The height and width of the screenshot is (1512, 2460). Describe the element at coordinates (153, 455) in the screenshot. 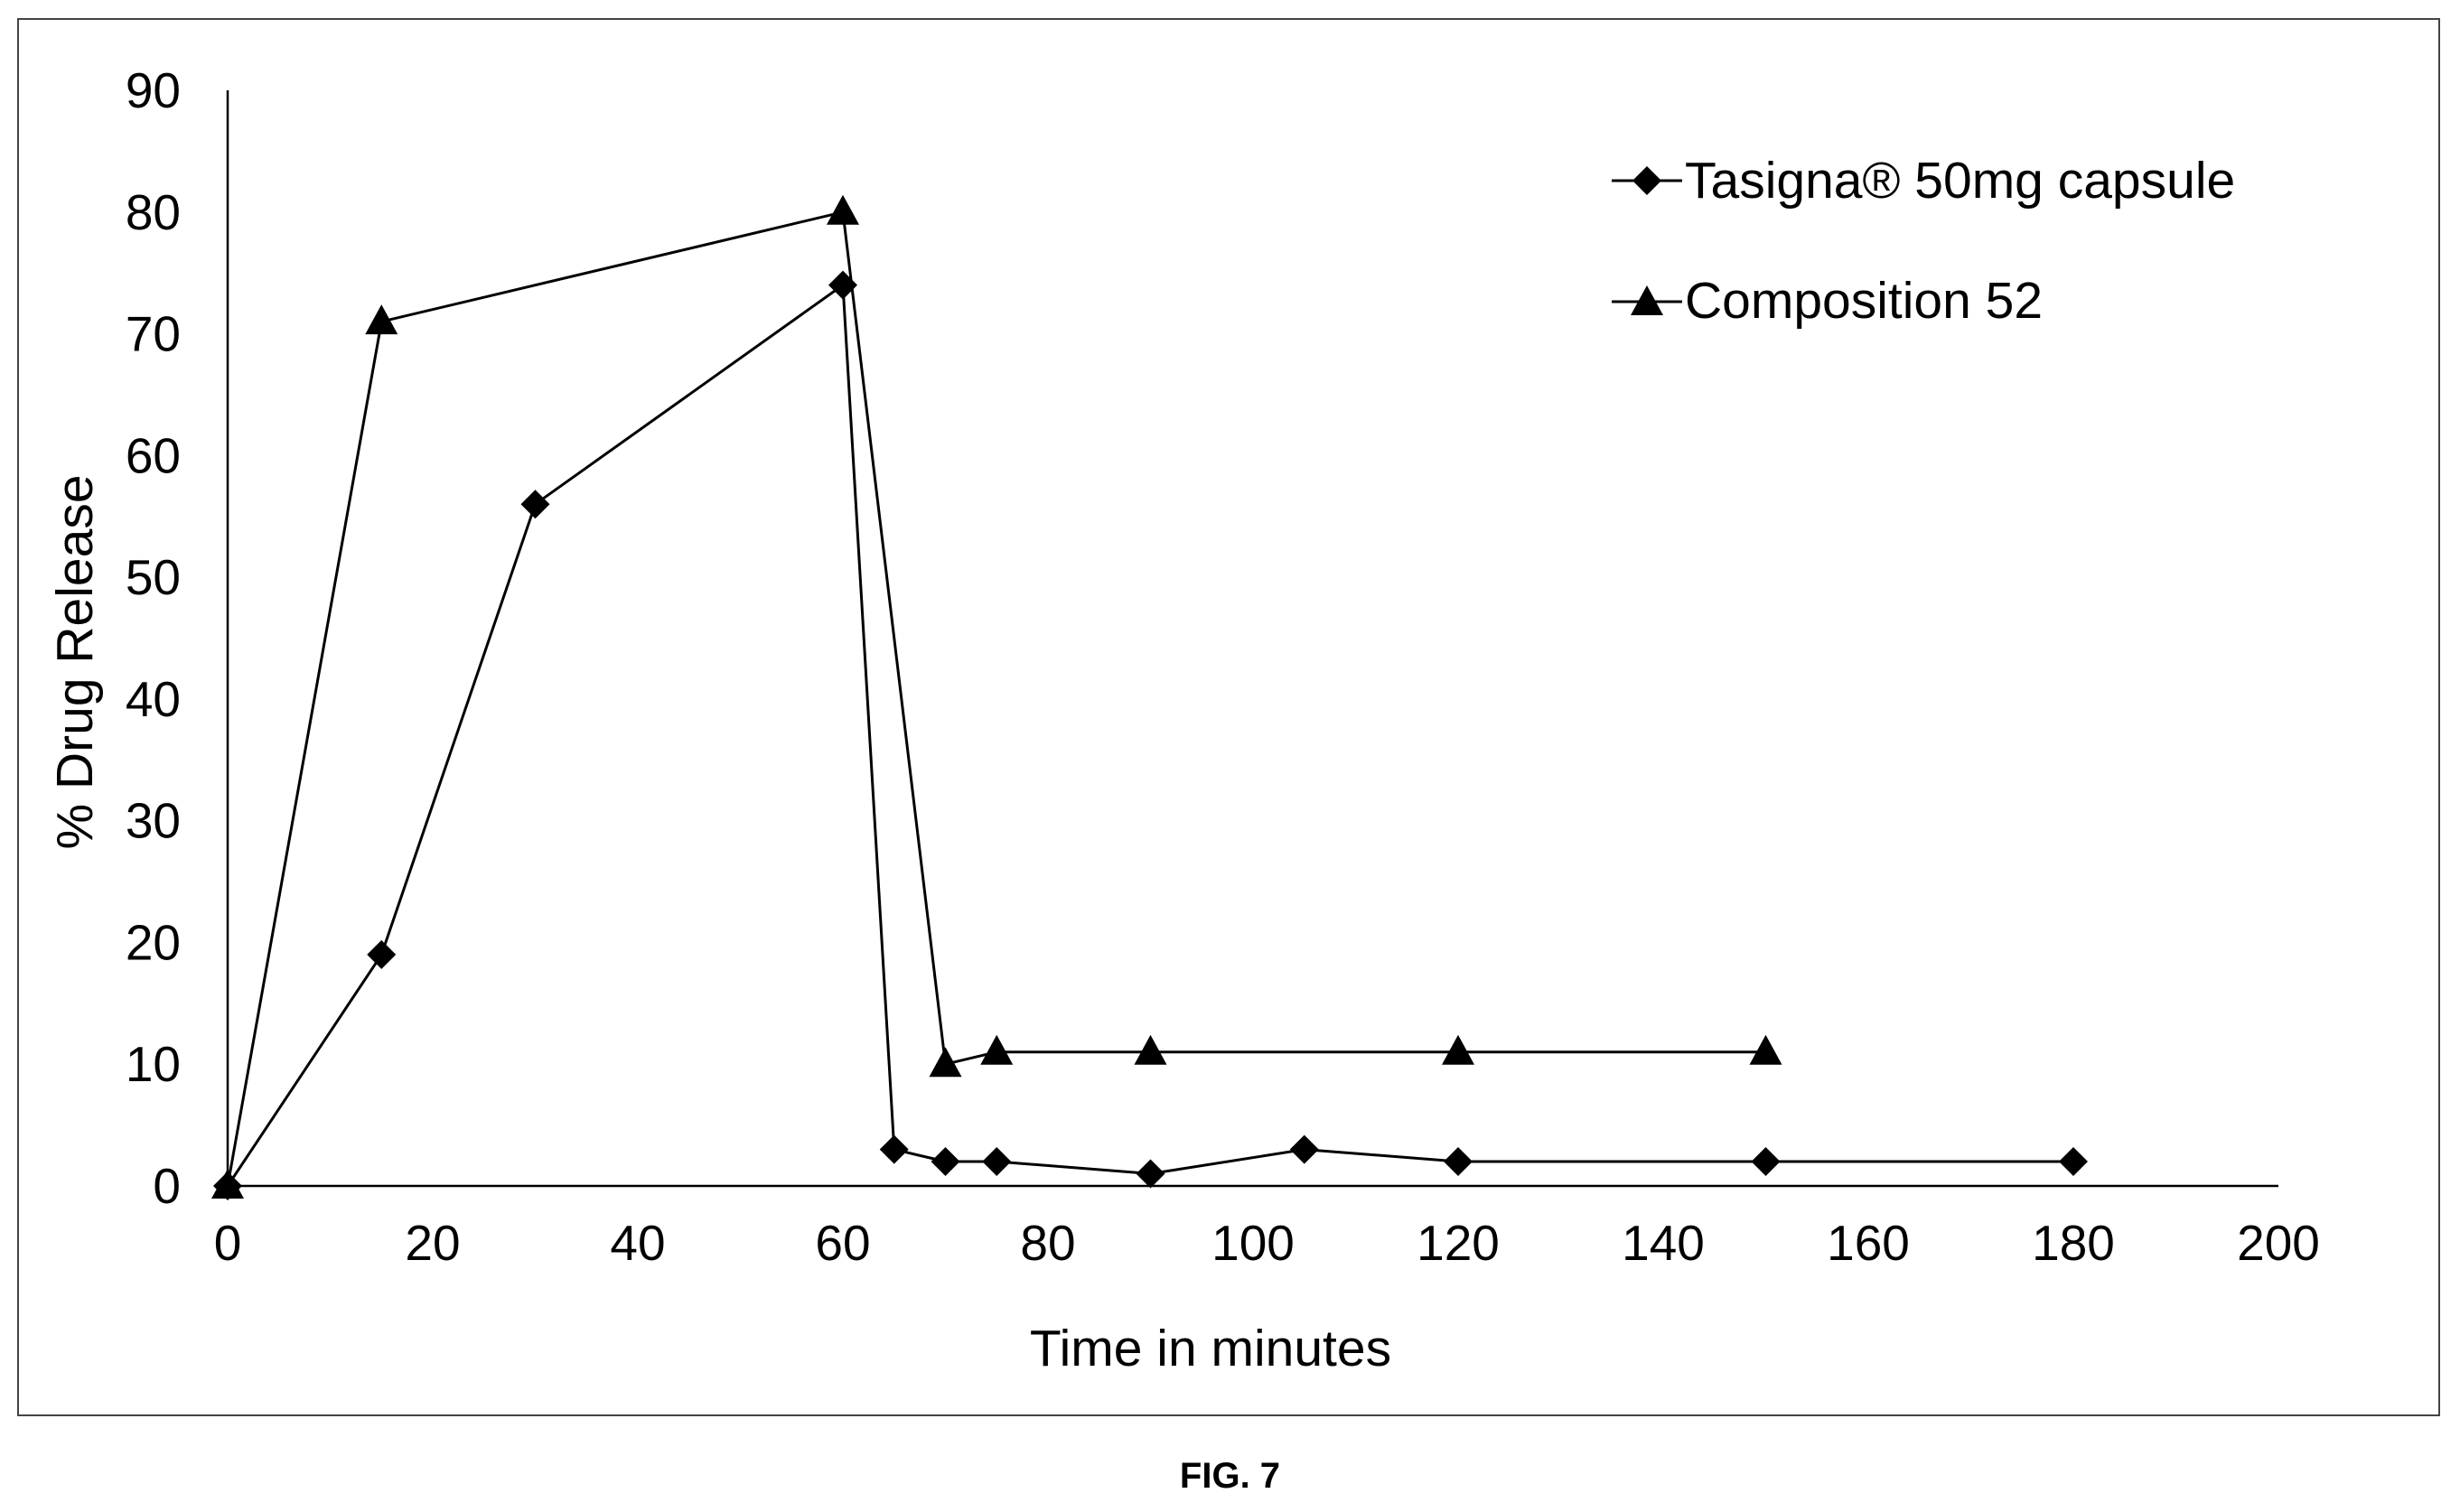

I see `y-tick-label: 60` at that location.